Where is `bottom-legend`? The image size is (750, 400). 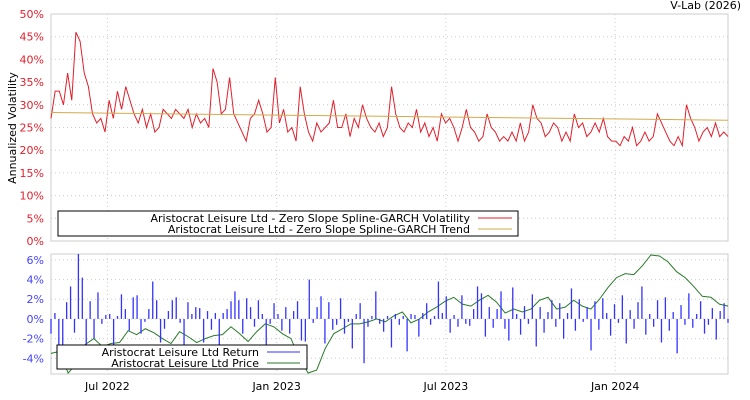
bottom-legend is located at coordinates (182, 357).